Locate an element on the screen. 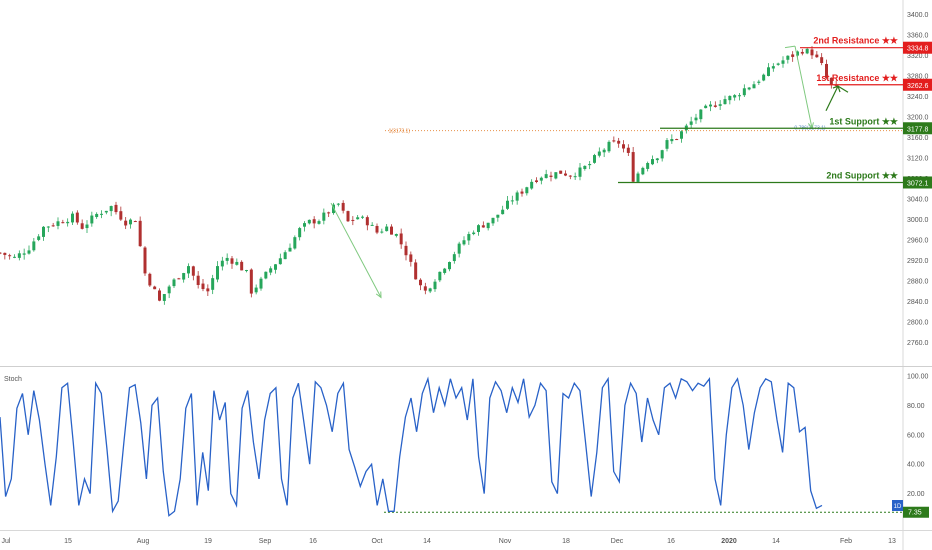  stoch-title: Stoch is located at coordinates (13, 379).